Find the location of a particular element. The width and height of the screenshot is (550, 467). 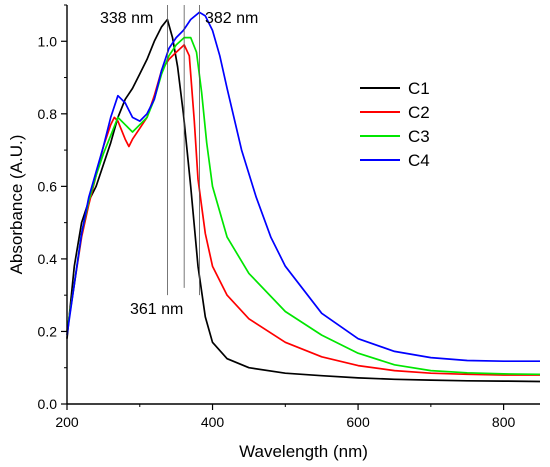

y-tick-label: 0.4 is located at coordinates (48, 259).